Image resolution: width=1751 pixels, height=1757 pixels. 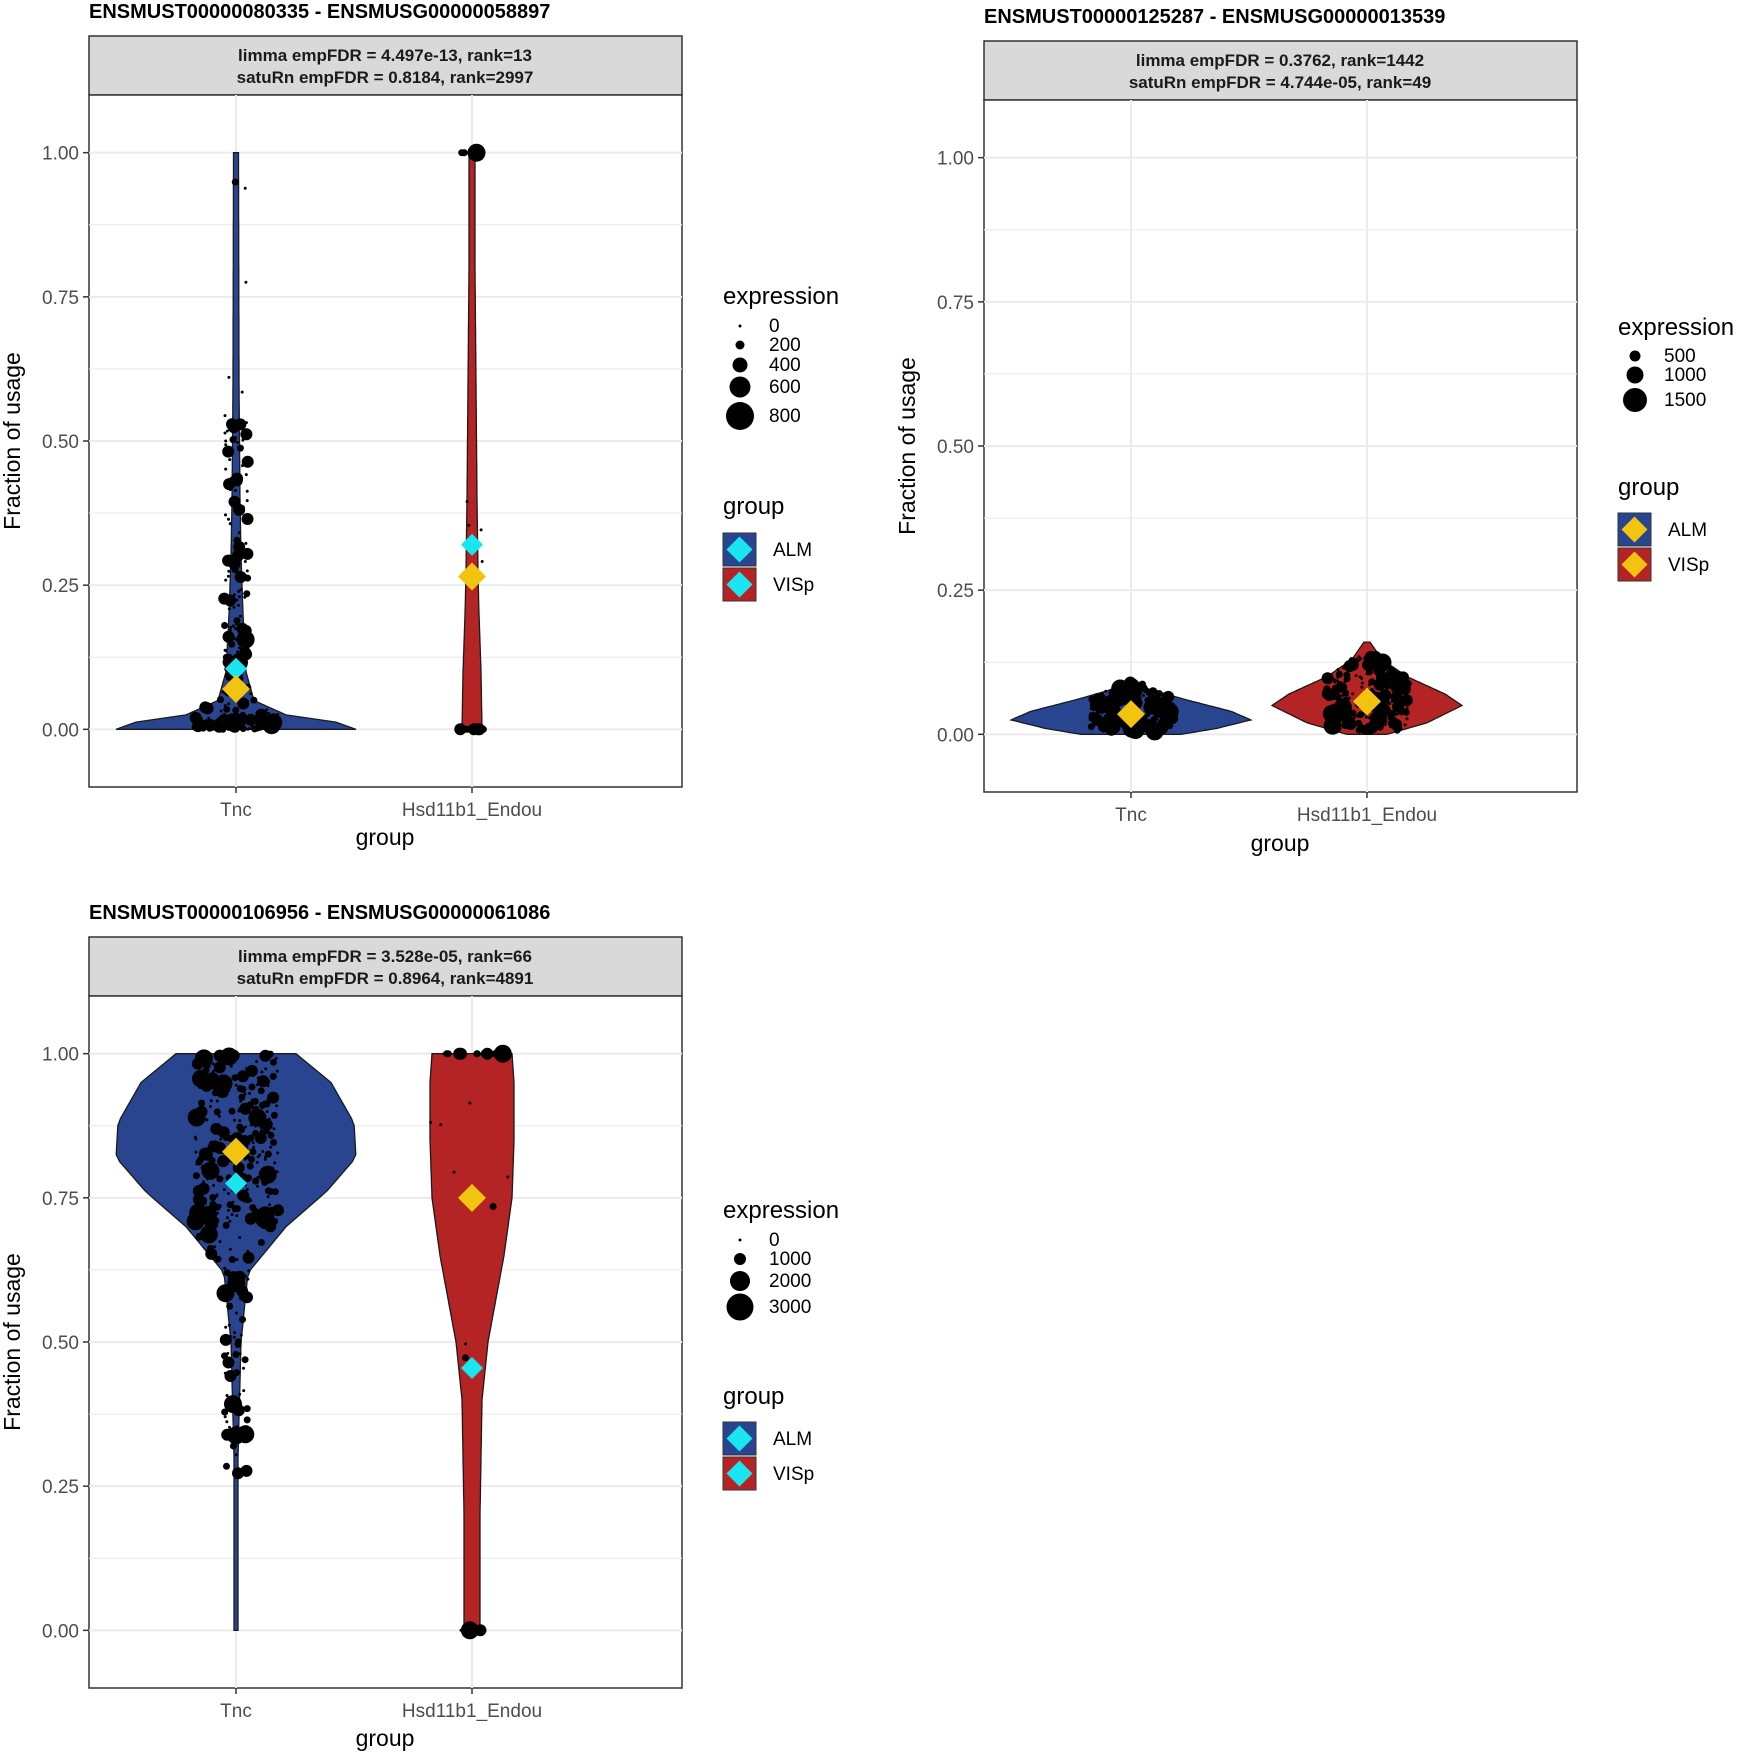 What do you see at coordinates (785, 387) in the screenshot?
I see `legend-size-label: 600` at bounding box center [785, 387].